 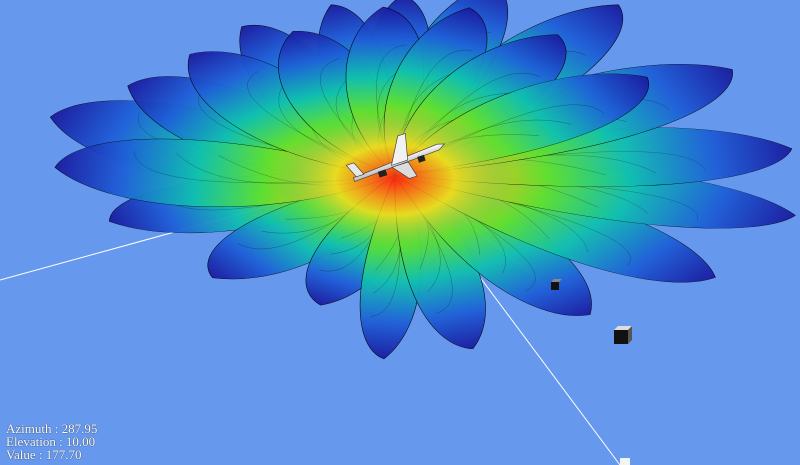 I want to click on pattern-core, so click(x=395, y=180).